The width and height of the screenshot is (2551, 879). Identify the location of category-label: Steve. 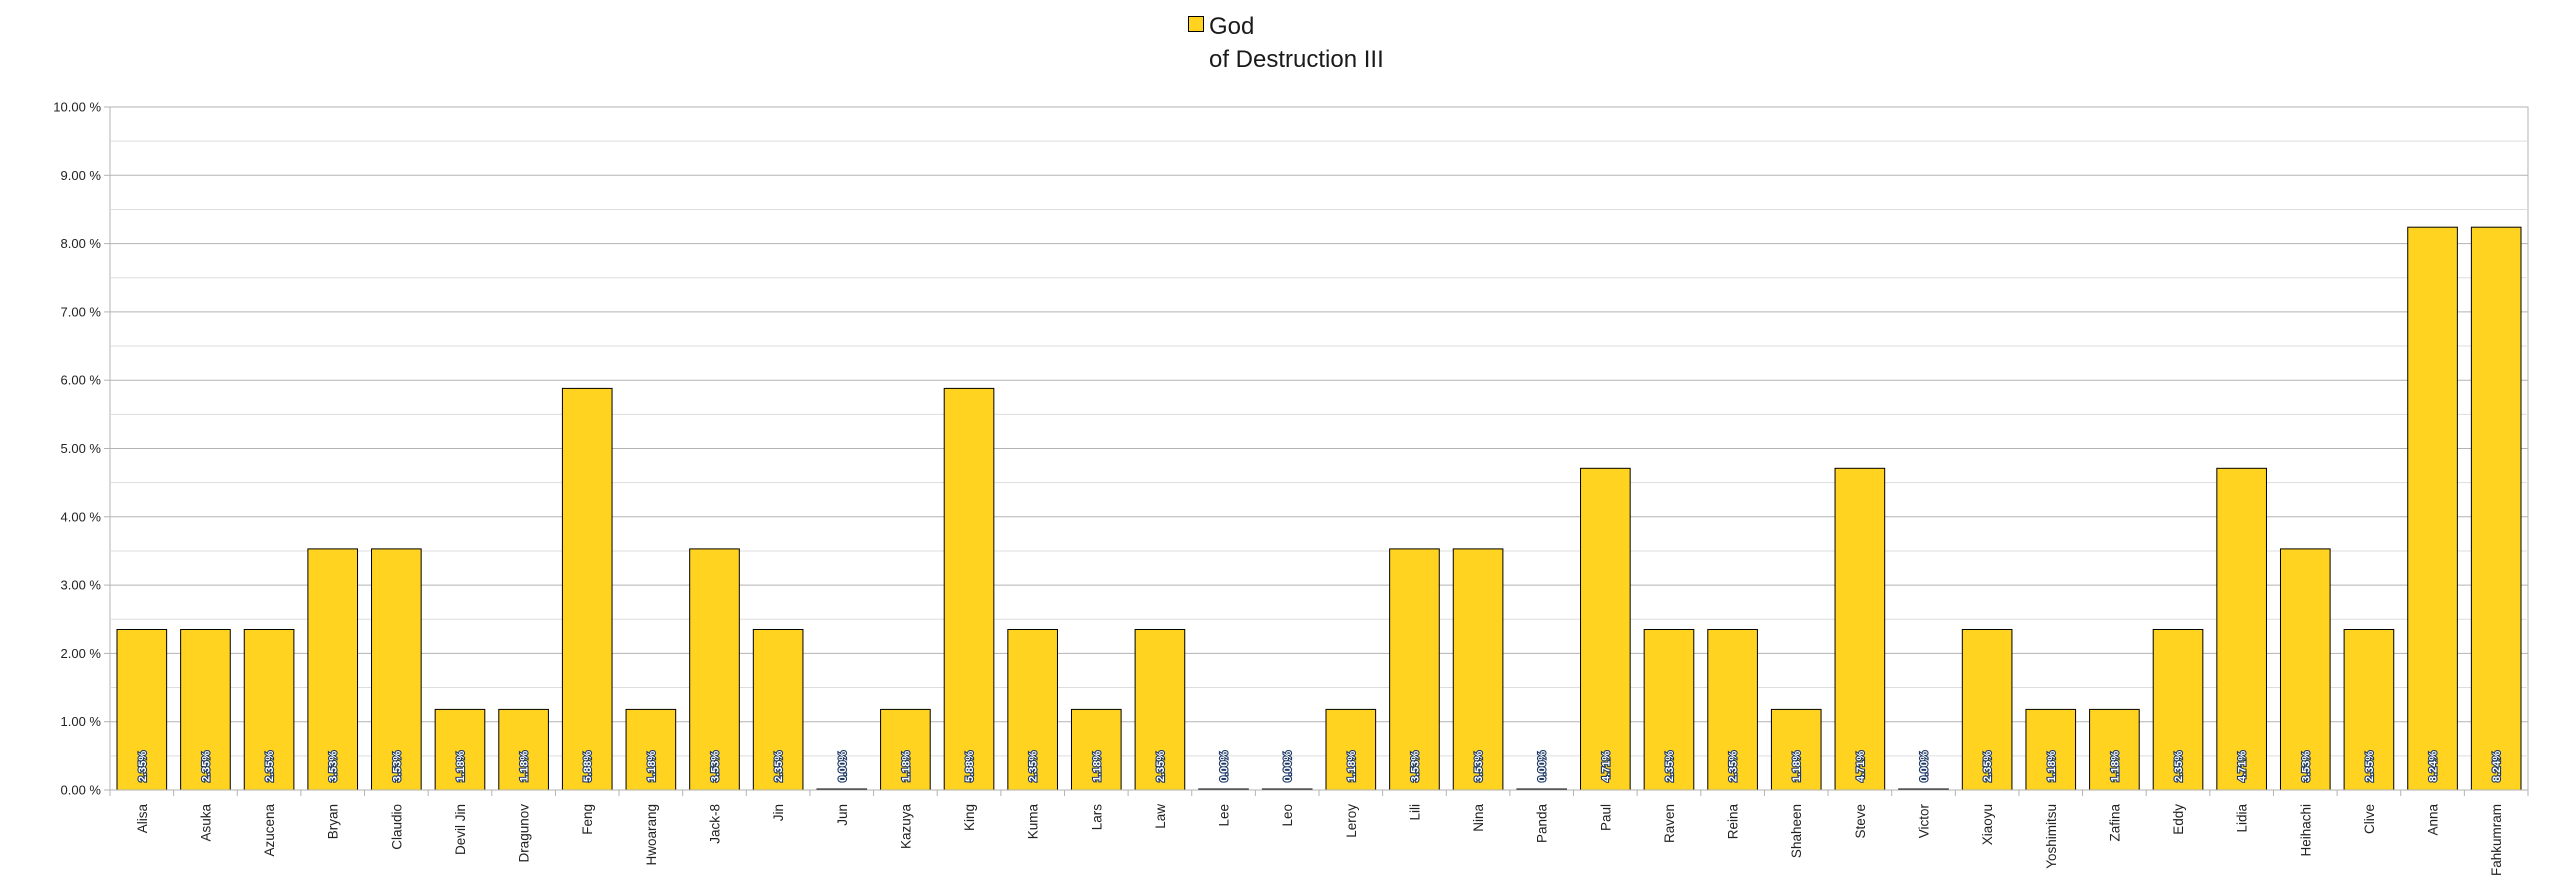
(1860, 821).